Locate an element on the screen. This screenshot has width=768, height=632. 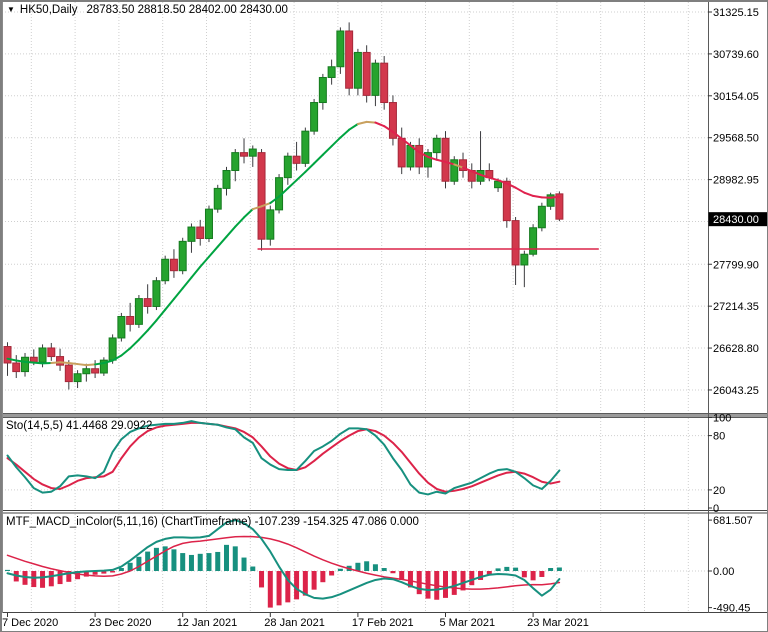
price-axis-label: 27214.35 is located at coordinates (736, 307).